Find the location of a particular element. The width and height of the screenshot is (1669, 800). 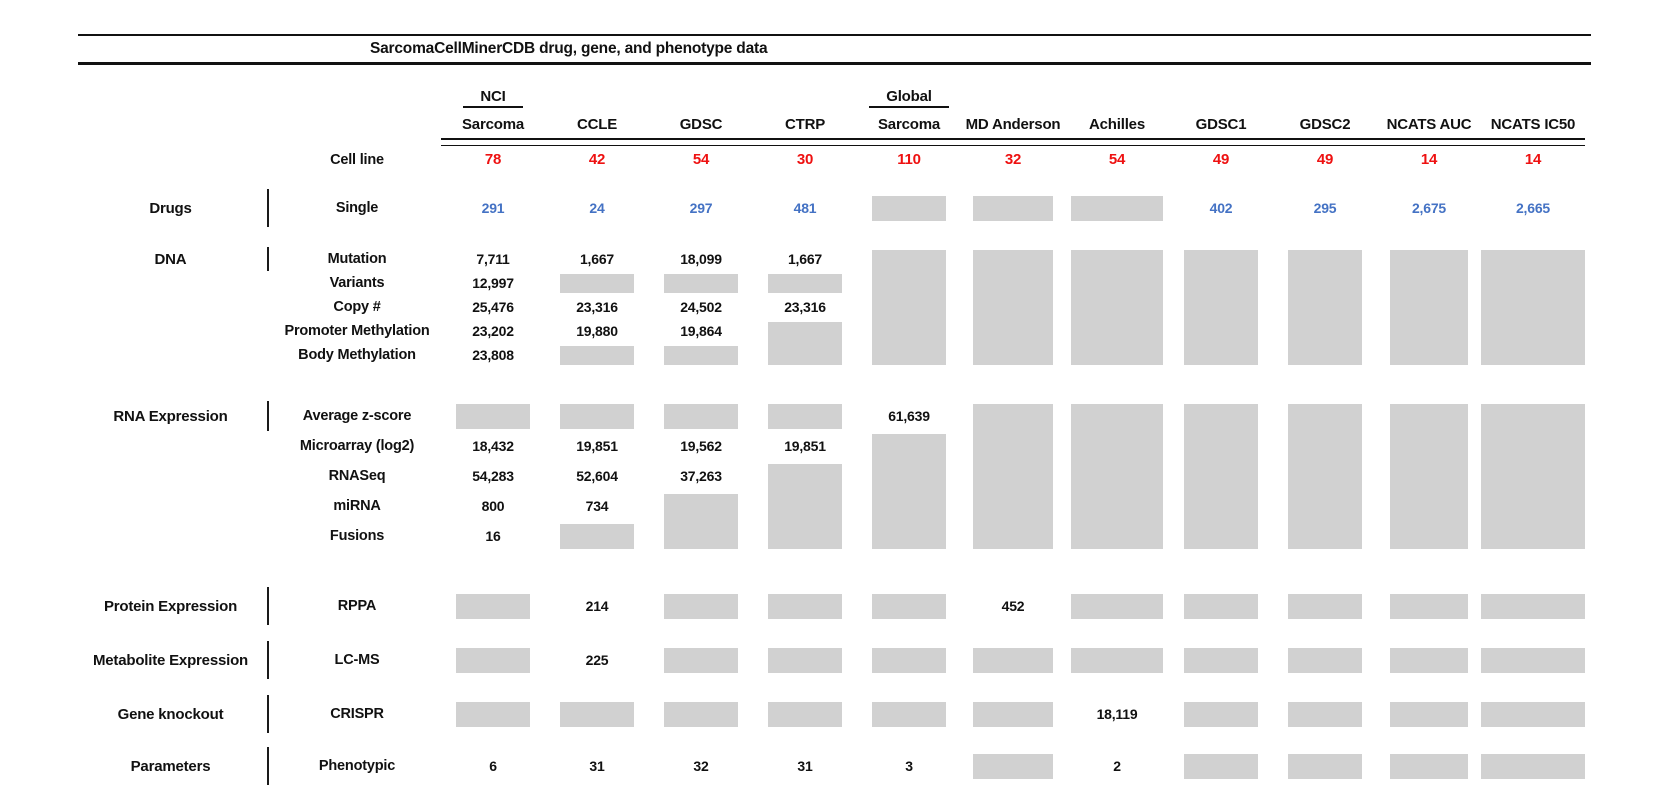

value-cell: 1,667 is located at coordinates (805, 259).